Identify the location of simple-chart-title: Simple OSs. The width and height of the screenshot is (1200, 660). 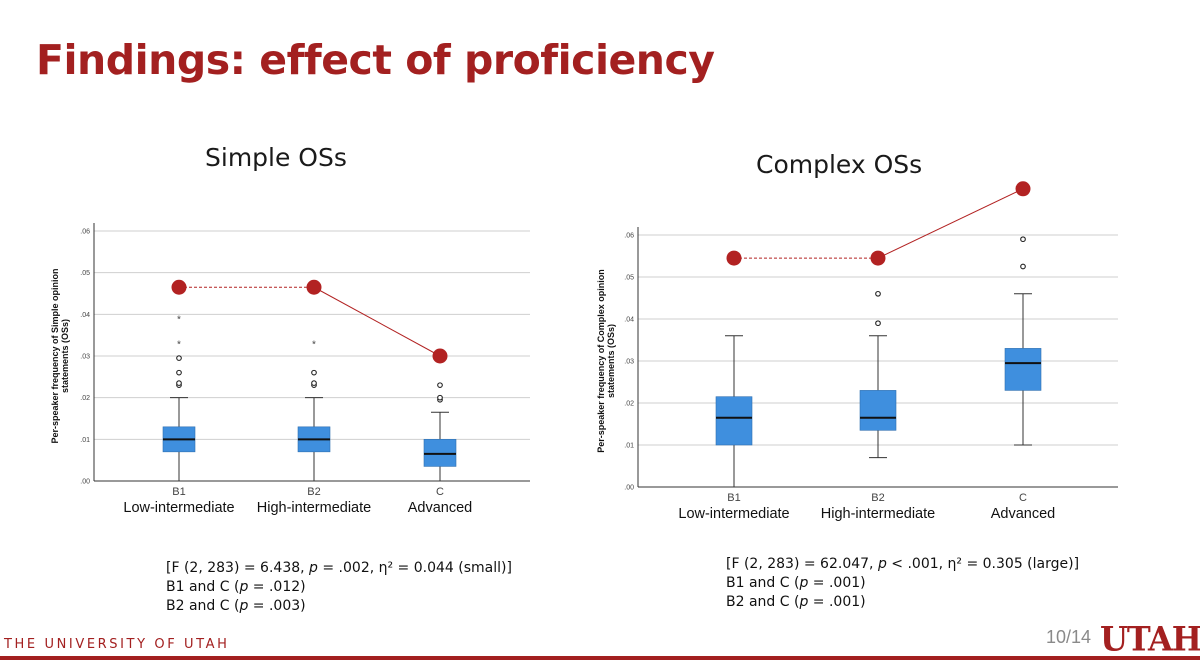
(276, 157).